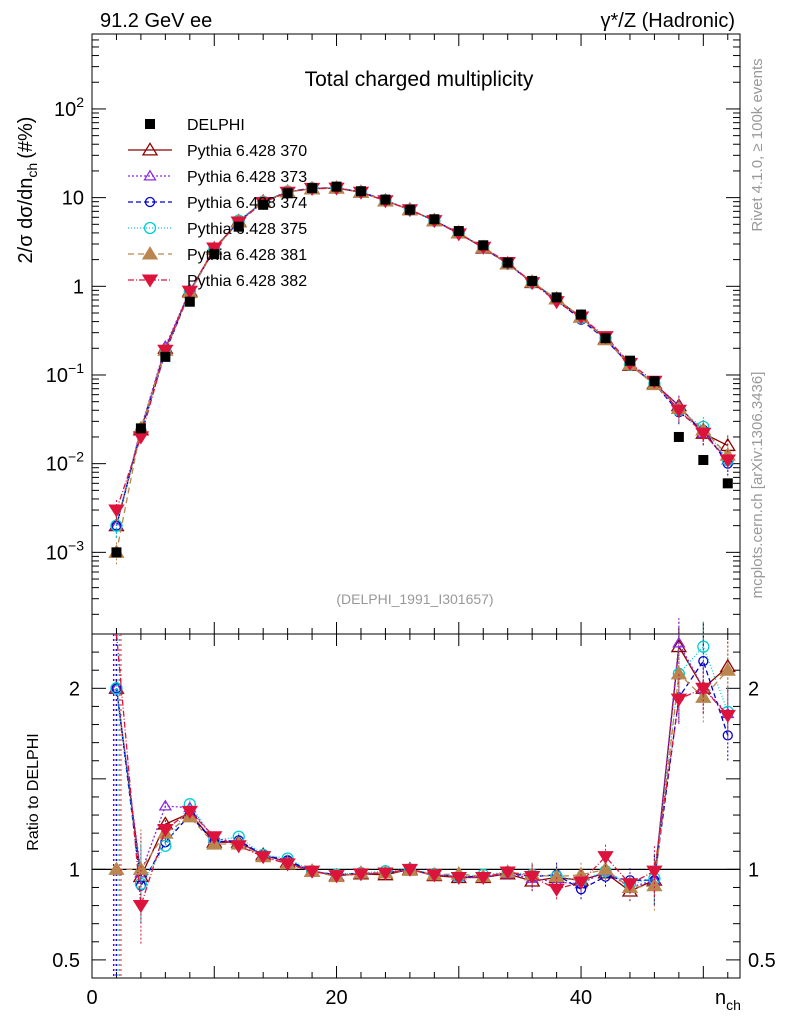 The height and width of the screenshot is (1024, 786). What do you see at coordinates (156, 21) in the screenshot?
I see `header-energy: 91.2 GeV ee` at bounding box center [156, 21].